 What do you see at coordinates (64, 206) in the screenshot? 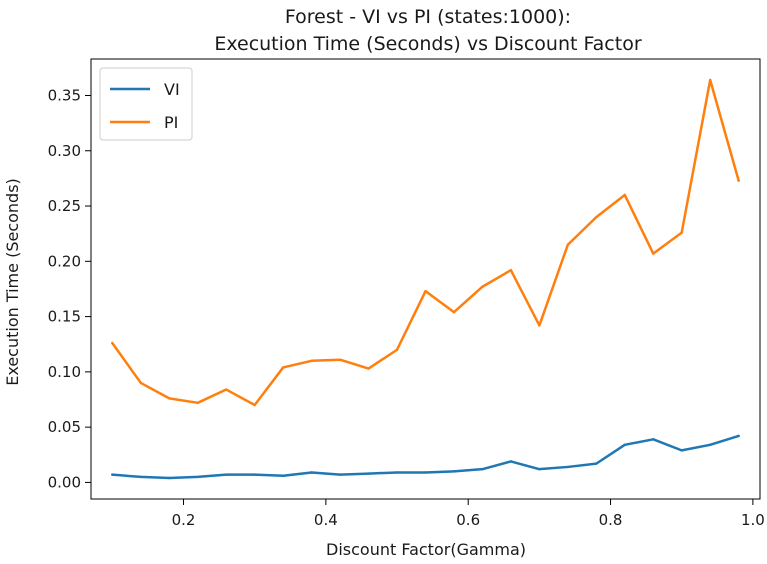
I see `y-tick-label: 0.25` at bounding box center [64, 206].